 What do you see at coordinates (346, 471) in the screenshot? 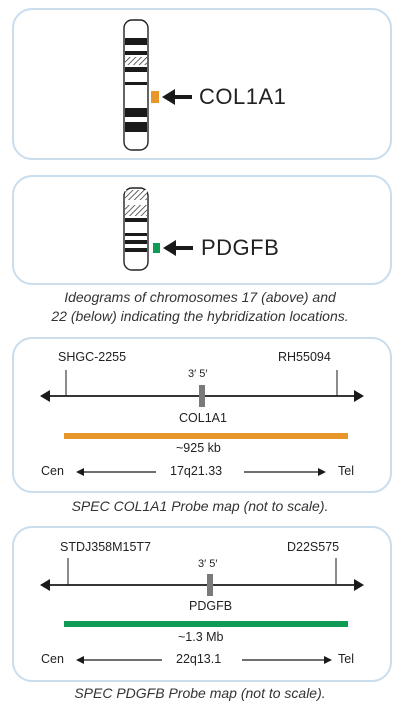
I see `col1a1-tel-label: Tel` at bounding box center [346, 471].